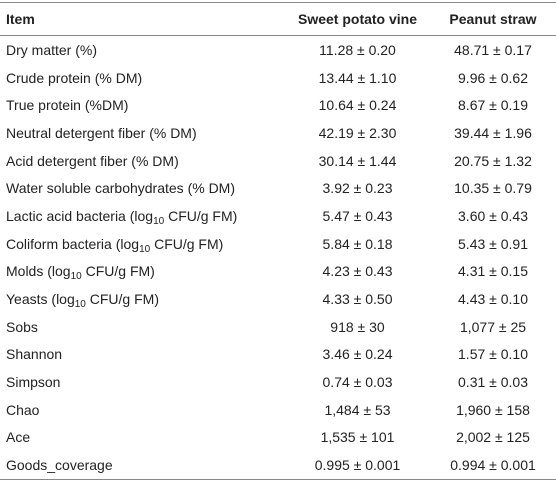  What do you see at coordinates (357, 215) in the screenshot?
I see `cell: 5.47 ± 0.43` at bounding box center [357, 215].